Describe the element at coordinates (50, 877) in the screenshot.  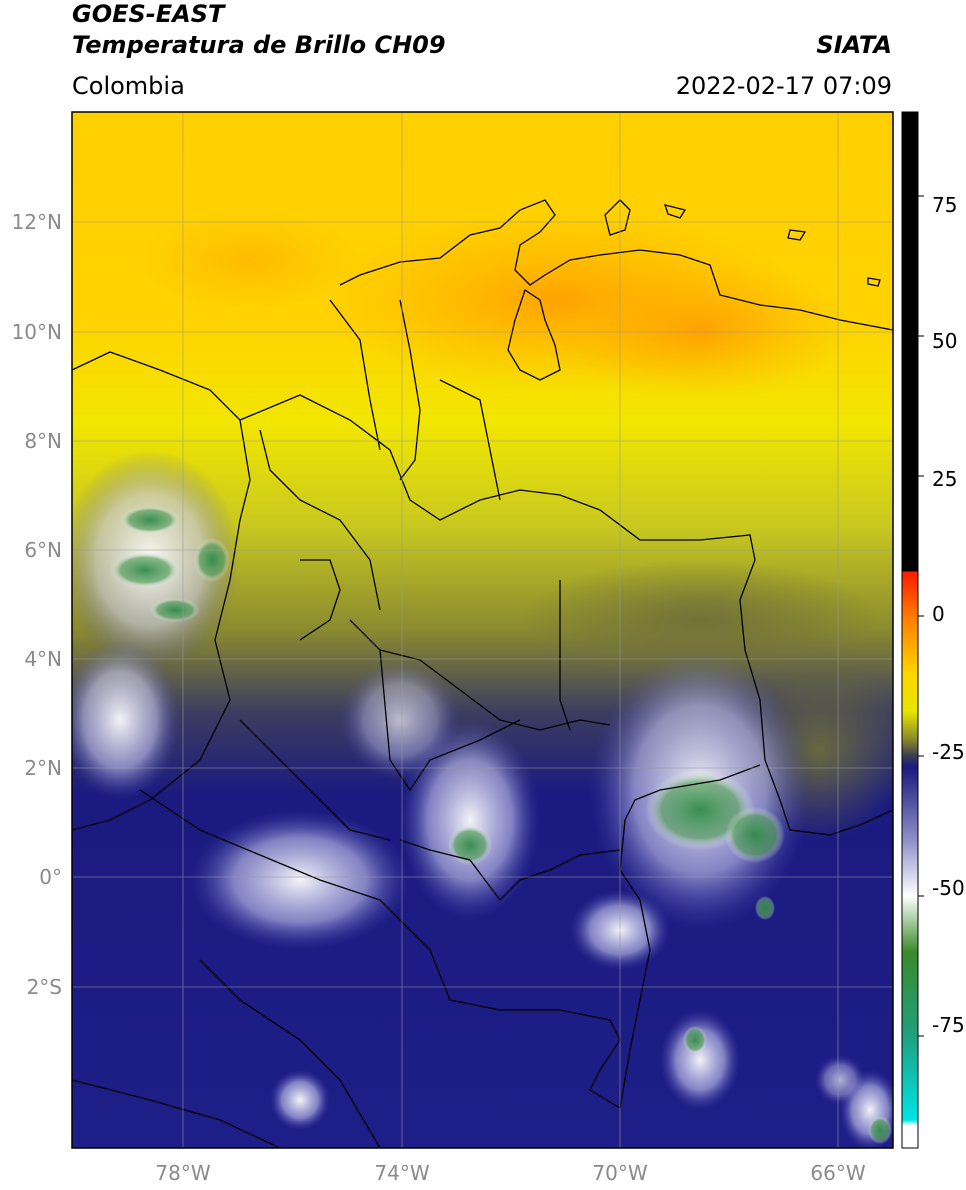
I see `lat-label: 0°` at that location.